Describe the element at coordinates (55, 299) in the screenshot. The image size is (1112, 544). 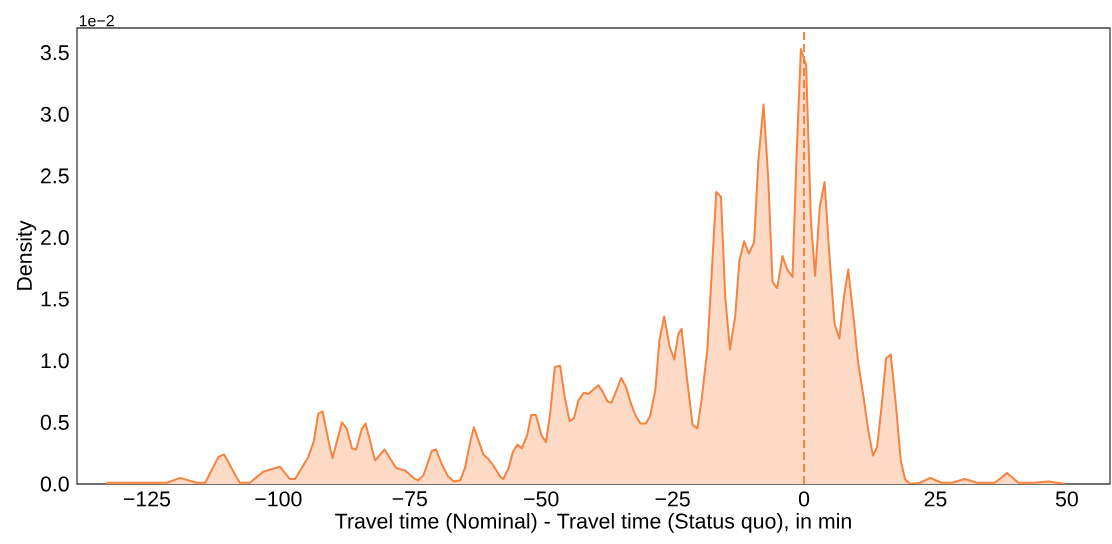
I see `y-tick-label: 1.5` at that location.